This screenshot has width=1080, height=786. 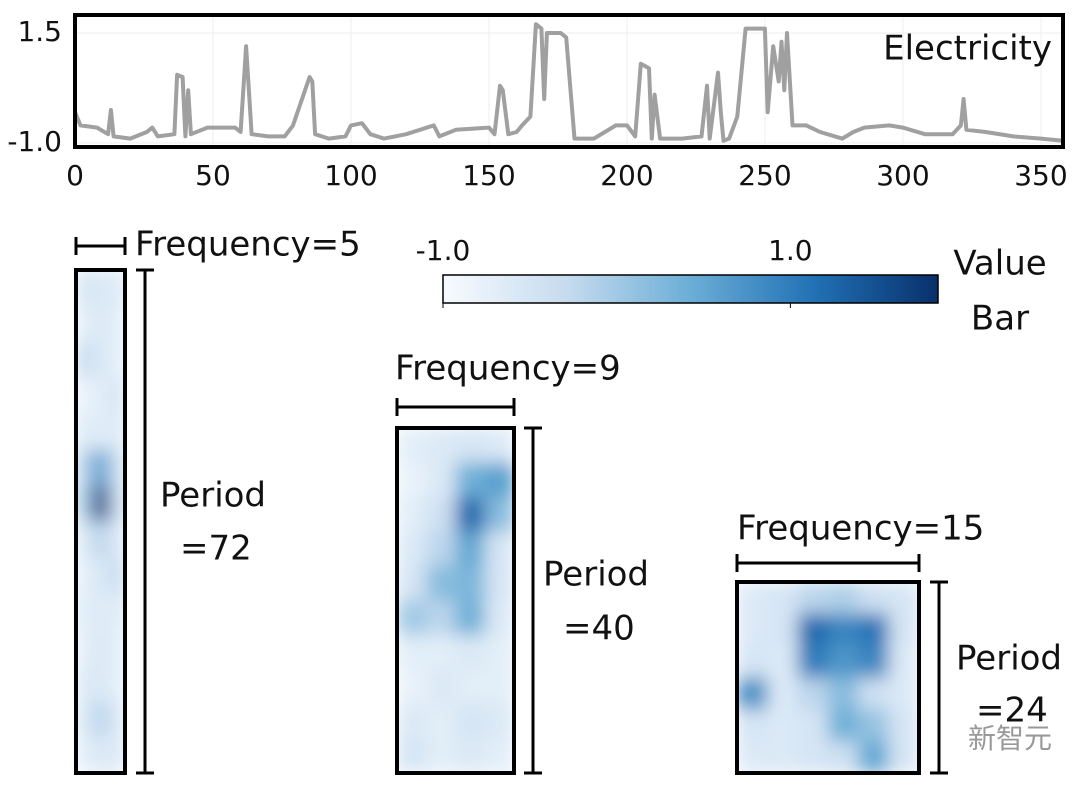 I want to click on x-tick-label: 150, so click(x=488, y=175).